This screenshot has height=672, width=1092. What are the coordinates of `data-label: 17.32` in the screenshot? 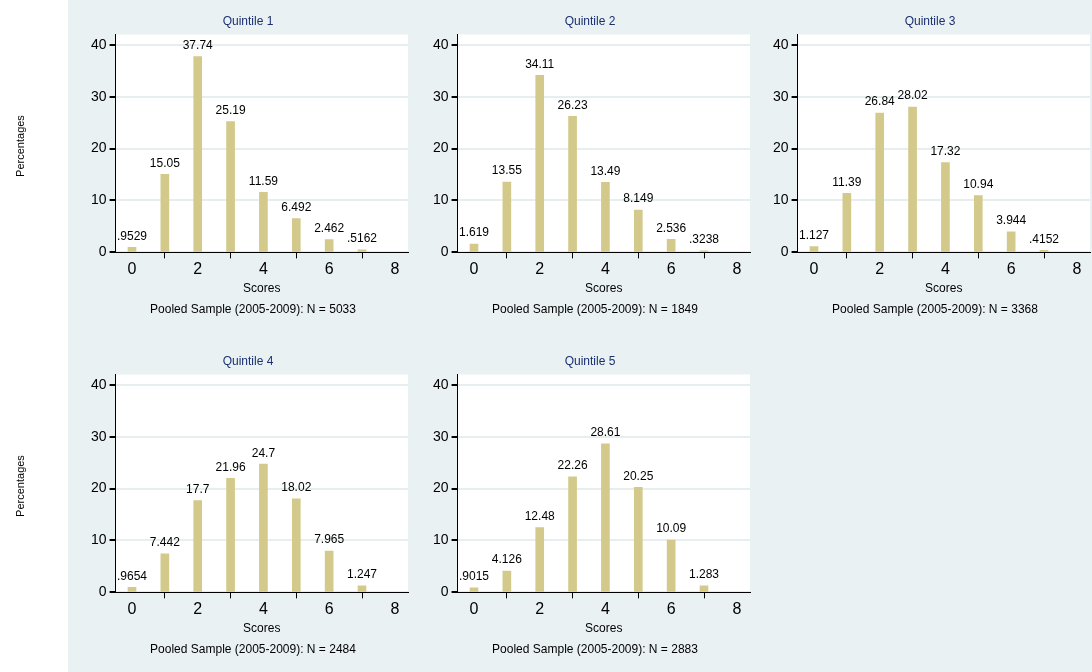 It's located at (945, 150).